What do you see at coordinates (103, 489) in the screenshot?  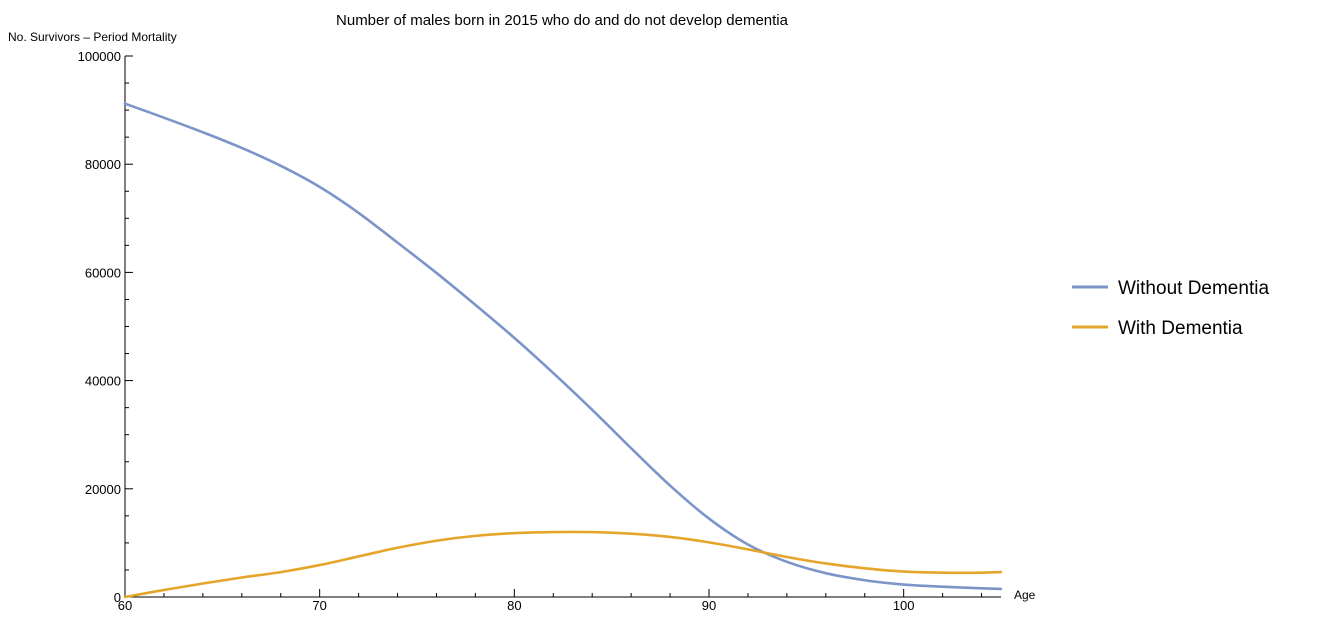 I see `y-tick-label: 20000` at bounding box center [103, 489].